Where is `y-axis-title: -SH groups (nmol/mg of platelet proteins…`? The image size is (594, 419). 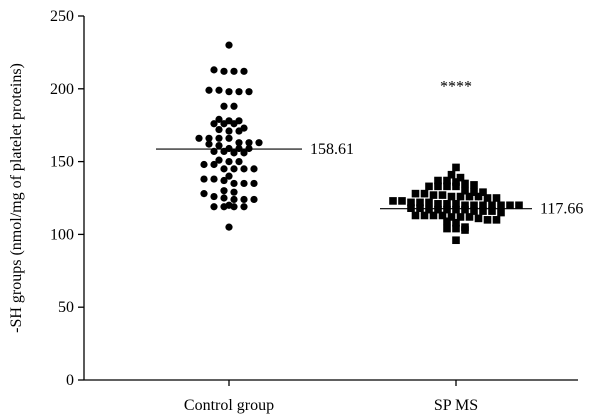
y-axis-title: -SH groups (nmol/mg of platelet proteins… is located at coordinates (16, 198).